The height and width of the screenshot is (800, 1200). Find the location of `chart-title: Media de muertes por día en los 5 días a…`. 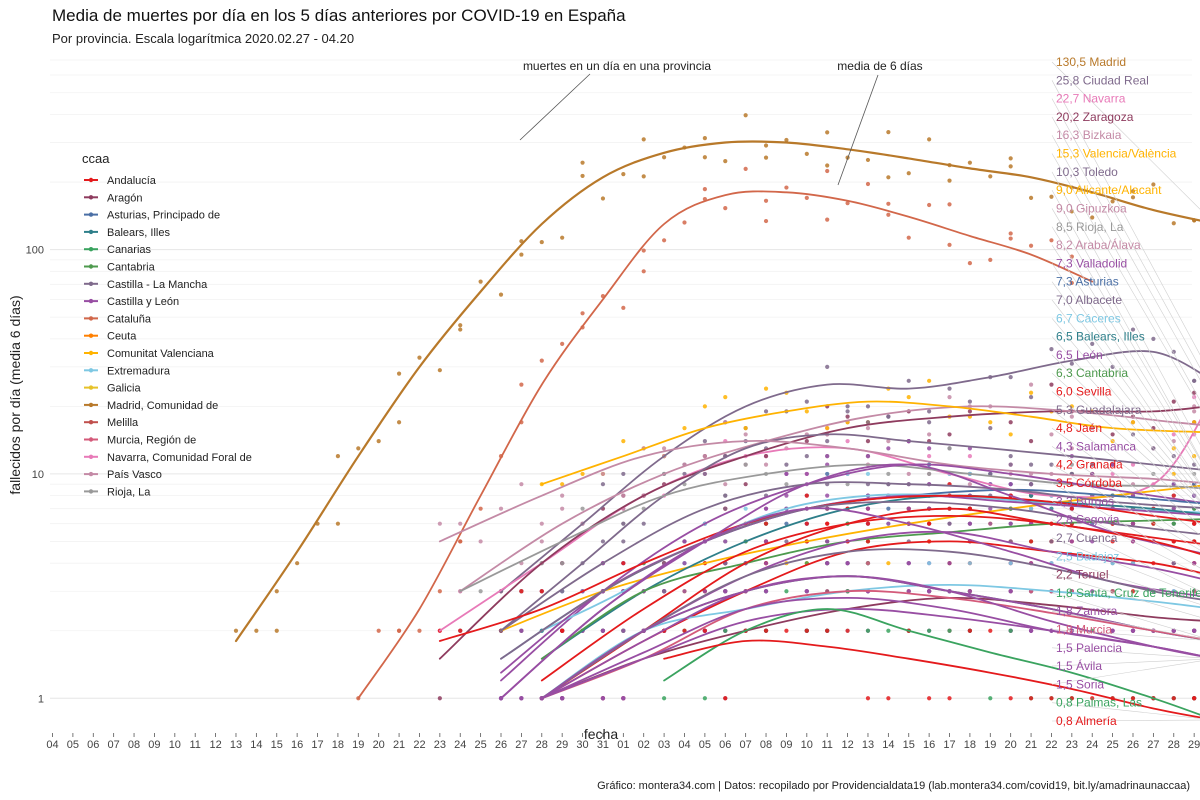

chart-title: Media de muertes por día en los 5 días a… is located at coordinates (339, 15).